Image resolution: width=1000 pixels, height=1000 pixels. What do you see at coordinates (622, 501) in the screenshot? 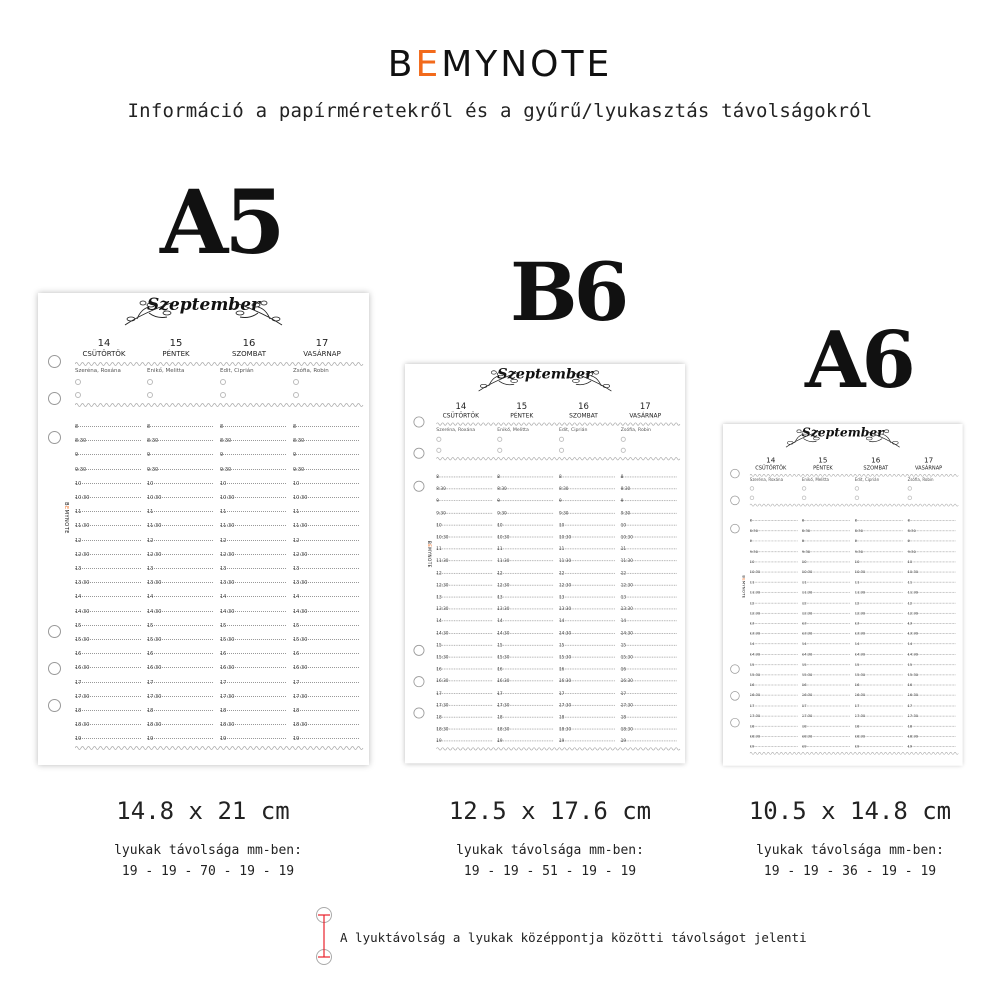
I see `time-label: 9` at bounding box center [622, 501].